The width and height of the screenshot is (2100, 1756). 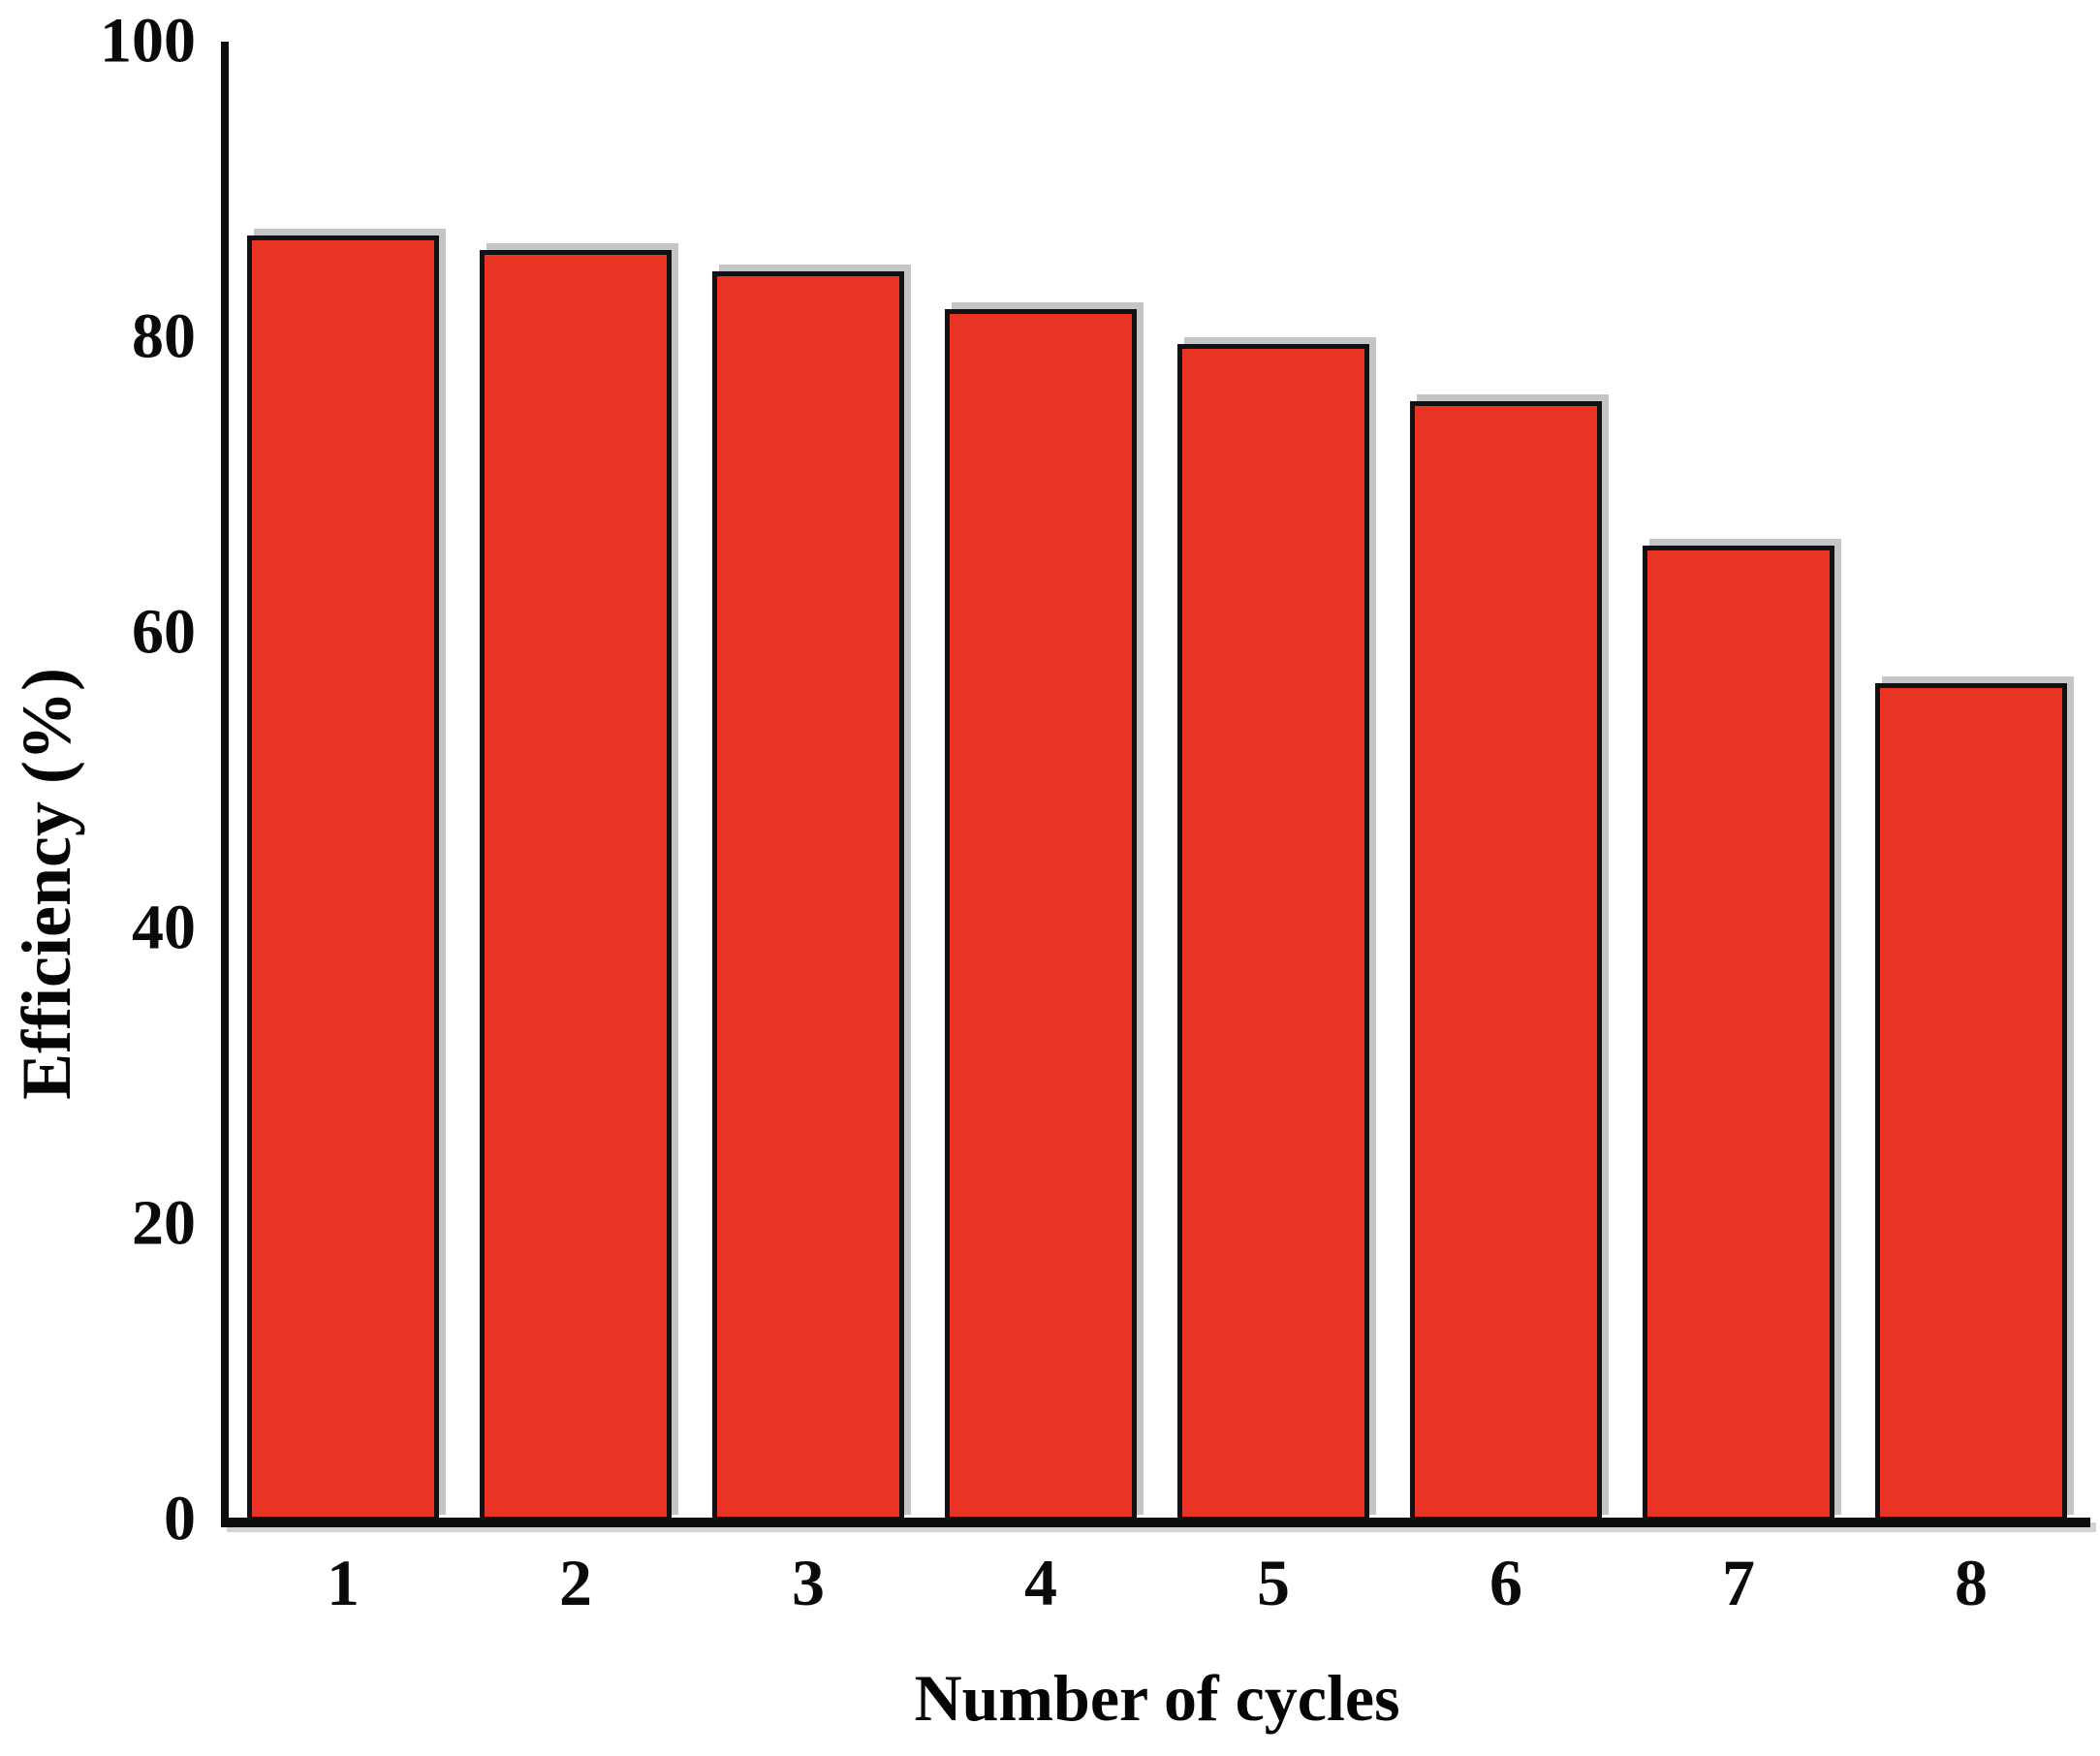 What do you see at coordinates (808, 1582) in the screenshot?
I see `x-tick-label-3: 3` at bounding box center [808, 1582].